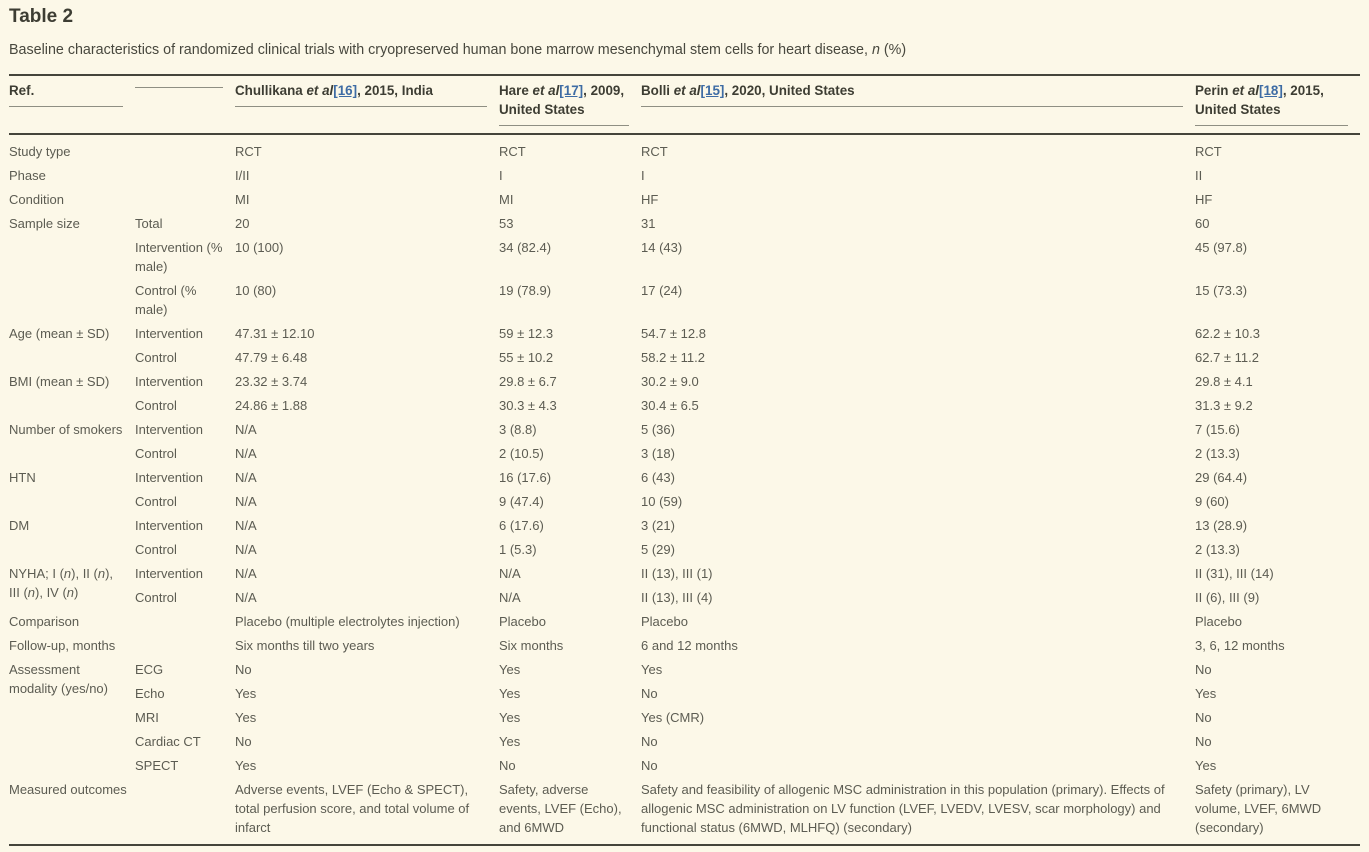 The width and height of the screenshot is (1369, 852). I want to click on cell-value: 62.2 ± 10.3, so click(1227, 333).